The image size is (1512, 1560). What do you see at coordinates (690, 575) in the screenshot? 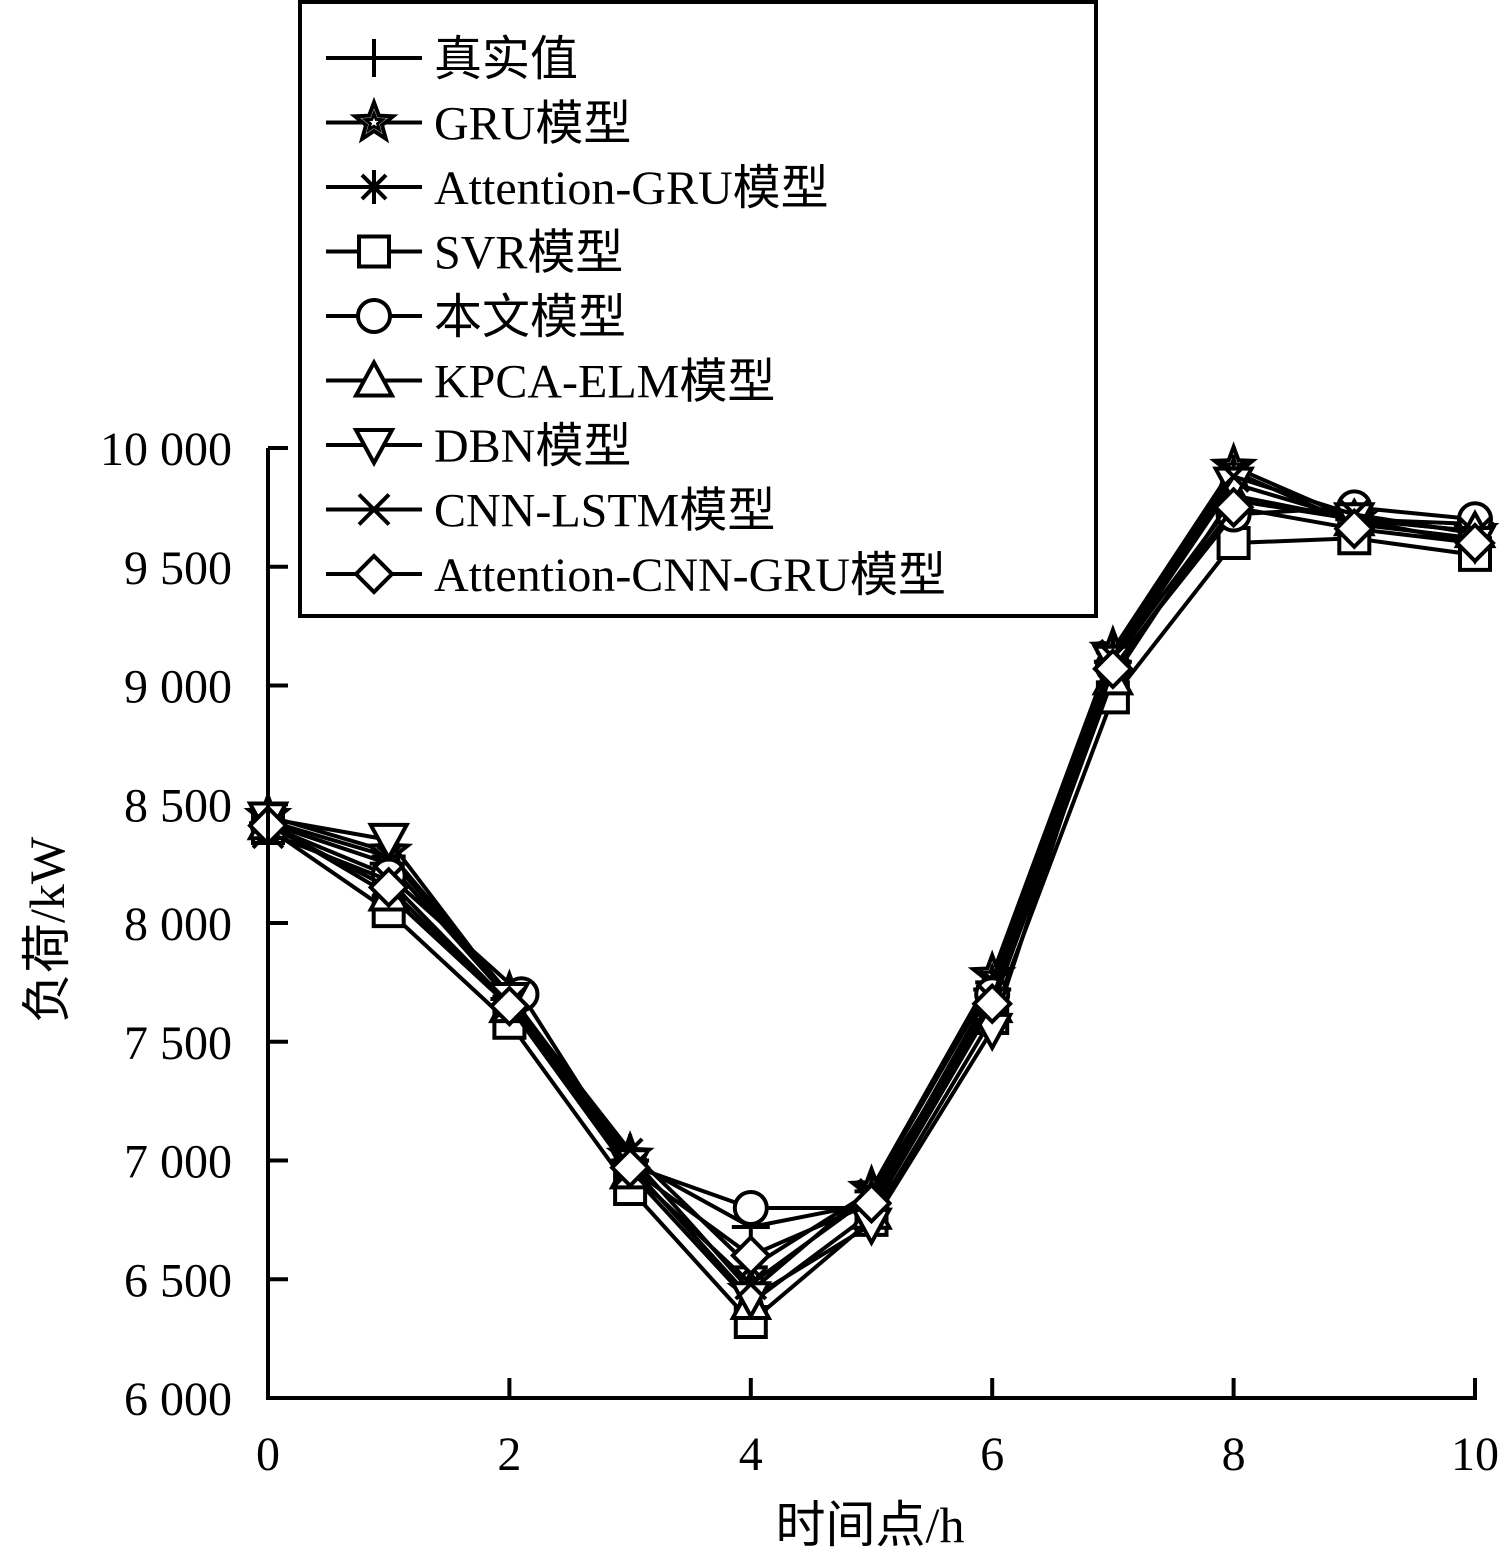
I see `legend-label: Attention-CNN-GRU模型` at bounding box center [690, 575].